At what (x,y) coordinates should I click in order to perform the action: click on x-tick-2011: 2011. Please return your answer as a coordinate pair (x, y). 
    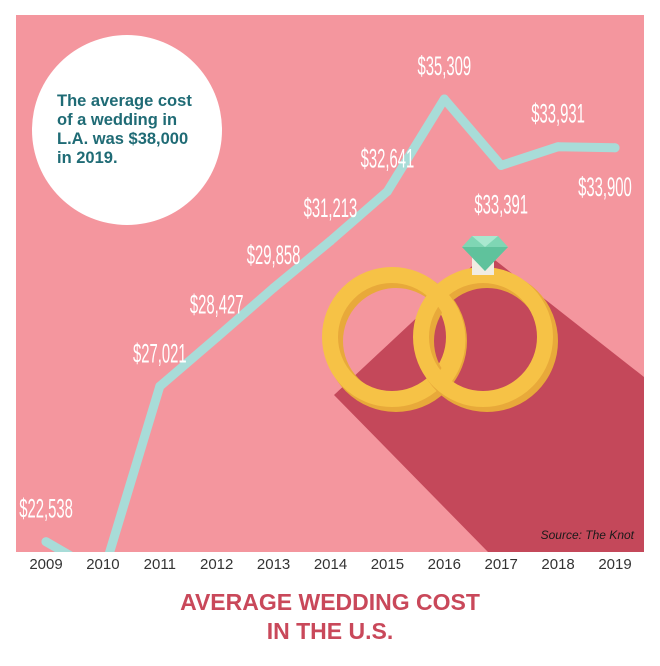
    Looking at the image, I should click on (159, 564).